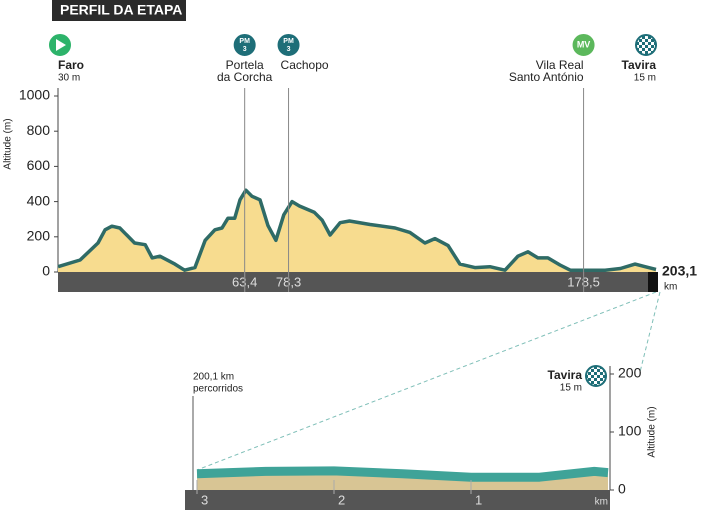 This screenshot has width=712, height=514. I want to click on x-tick-label: 1, so click(478, 499).